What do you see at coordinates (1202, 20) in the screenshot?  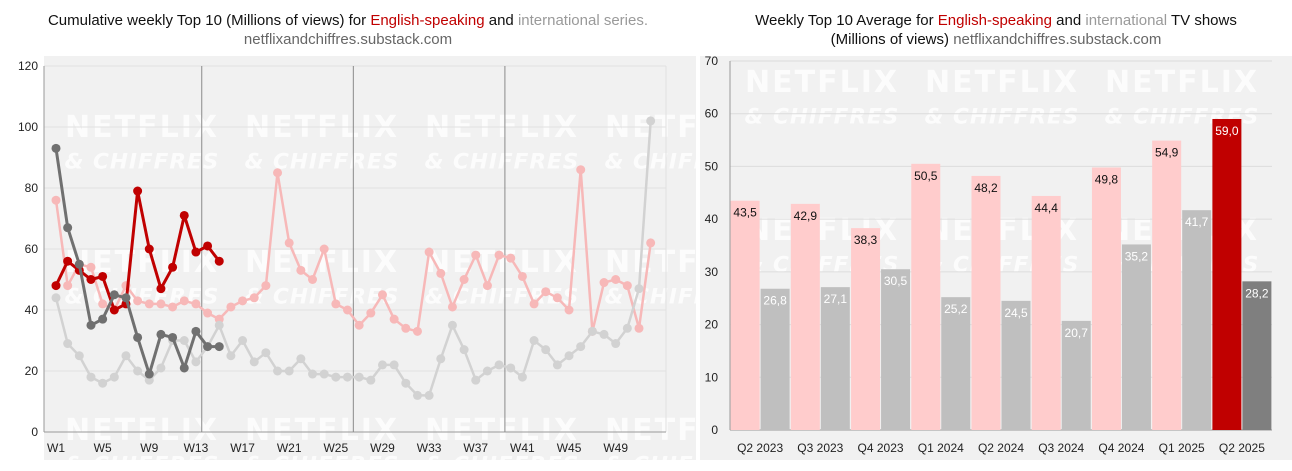 I see `right-title-suffix: TV shows` at bounding box center [1202, 20].